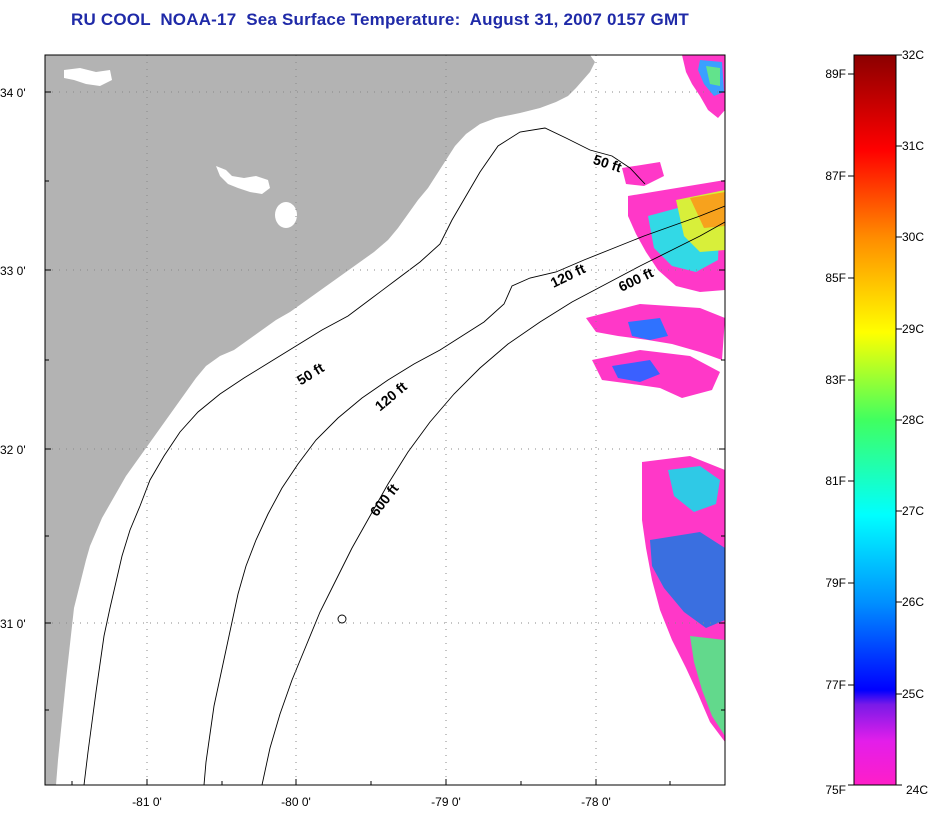  Describe the element at coordinates (835, 176) in the screenshot. I see `colorbar-label-87f: 87F` at that location.